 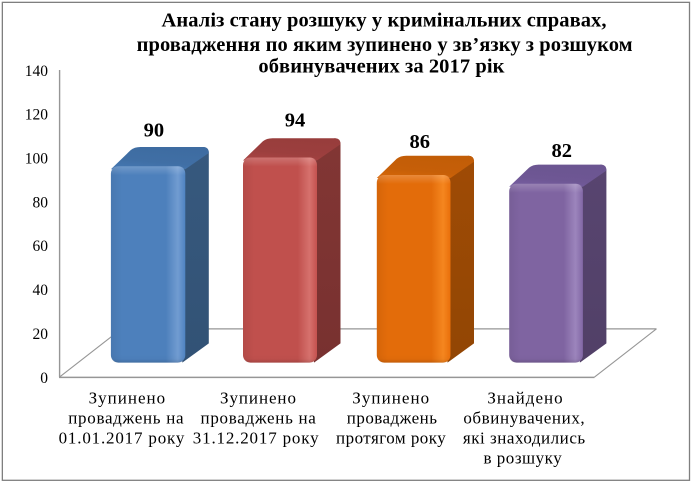 What do you see at coordinates (41, 290) in the screenshot?
I see `svg-text: 40` at bounding box center [41, 290].